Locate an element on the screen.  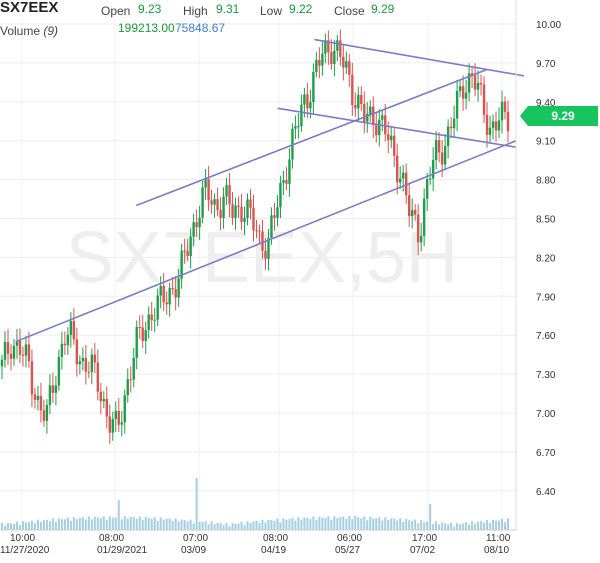
x-tick-time: 11:00 is located at coordinates (498, 538).